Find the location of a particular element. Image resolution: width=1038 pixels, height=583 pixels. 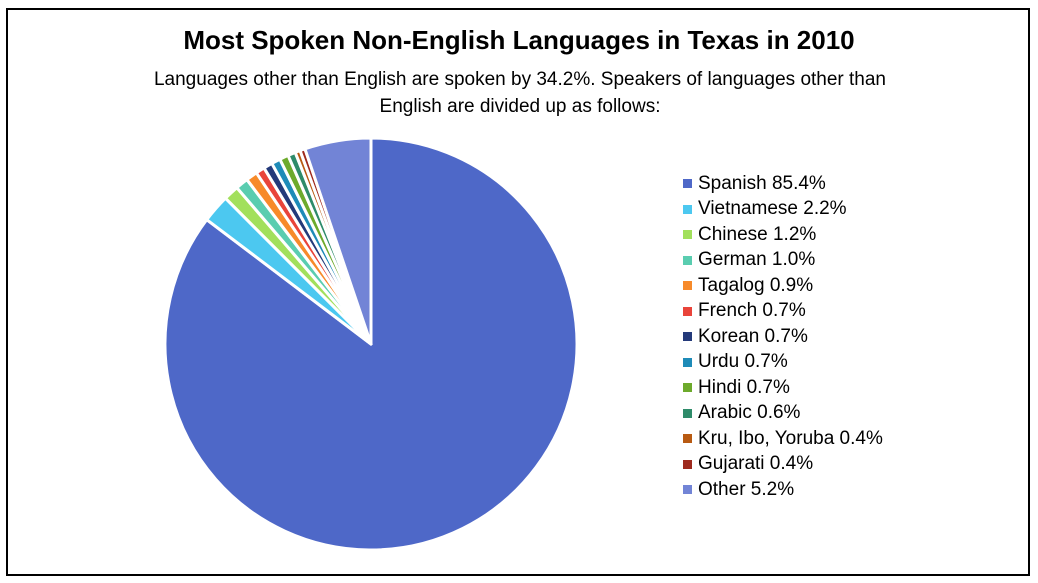

legend-label: Tagalog 0.9% is located at coordinates (756, 285).